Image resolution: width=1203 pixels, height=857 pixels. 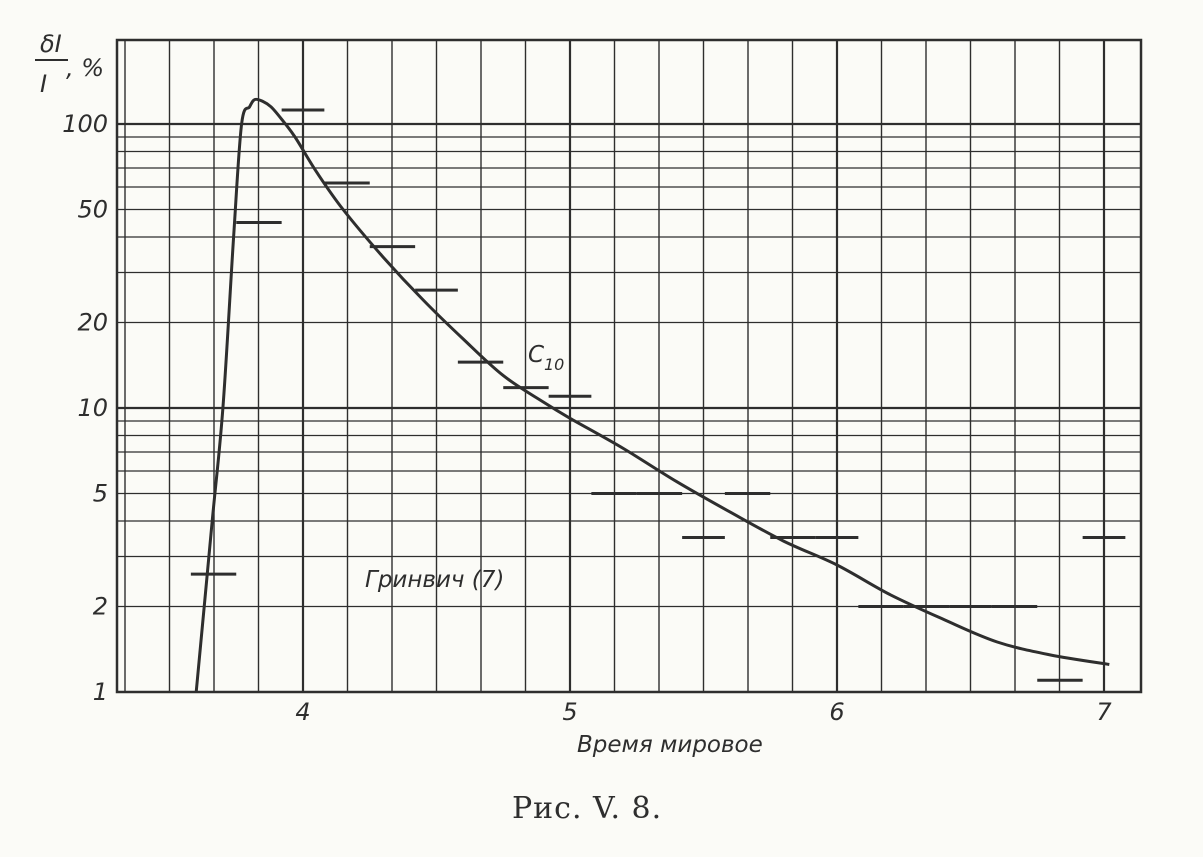 What do you see at coordinates (554, 364) in the screenshot?
I see `curve-label-subscript: 10` at bounding box center [554, 364].